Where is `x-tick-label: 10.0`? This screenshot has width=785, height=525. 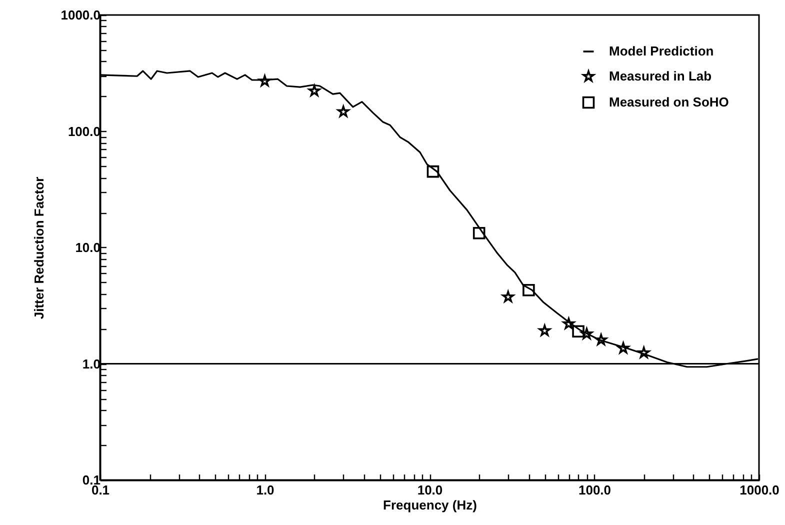
x-tick-label: 10.0 is located at coordinates (430, 490).